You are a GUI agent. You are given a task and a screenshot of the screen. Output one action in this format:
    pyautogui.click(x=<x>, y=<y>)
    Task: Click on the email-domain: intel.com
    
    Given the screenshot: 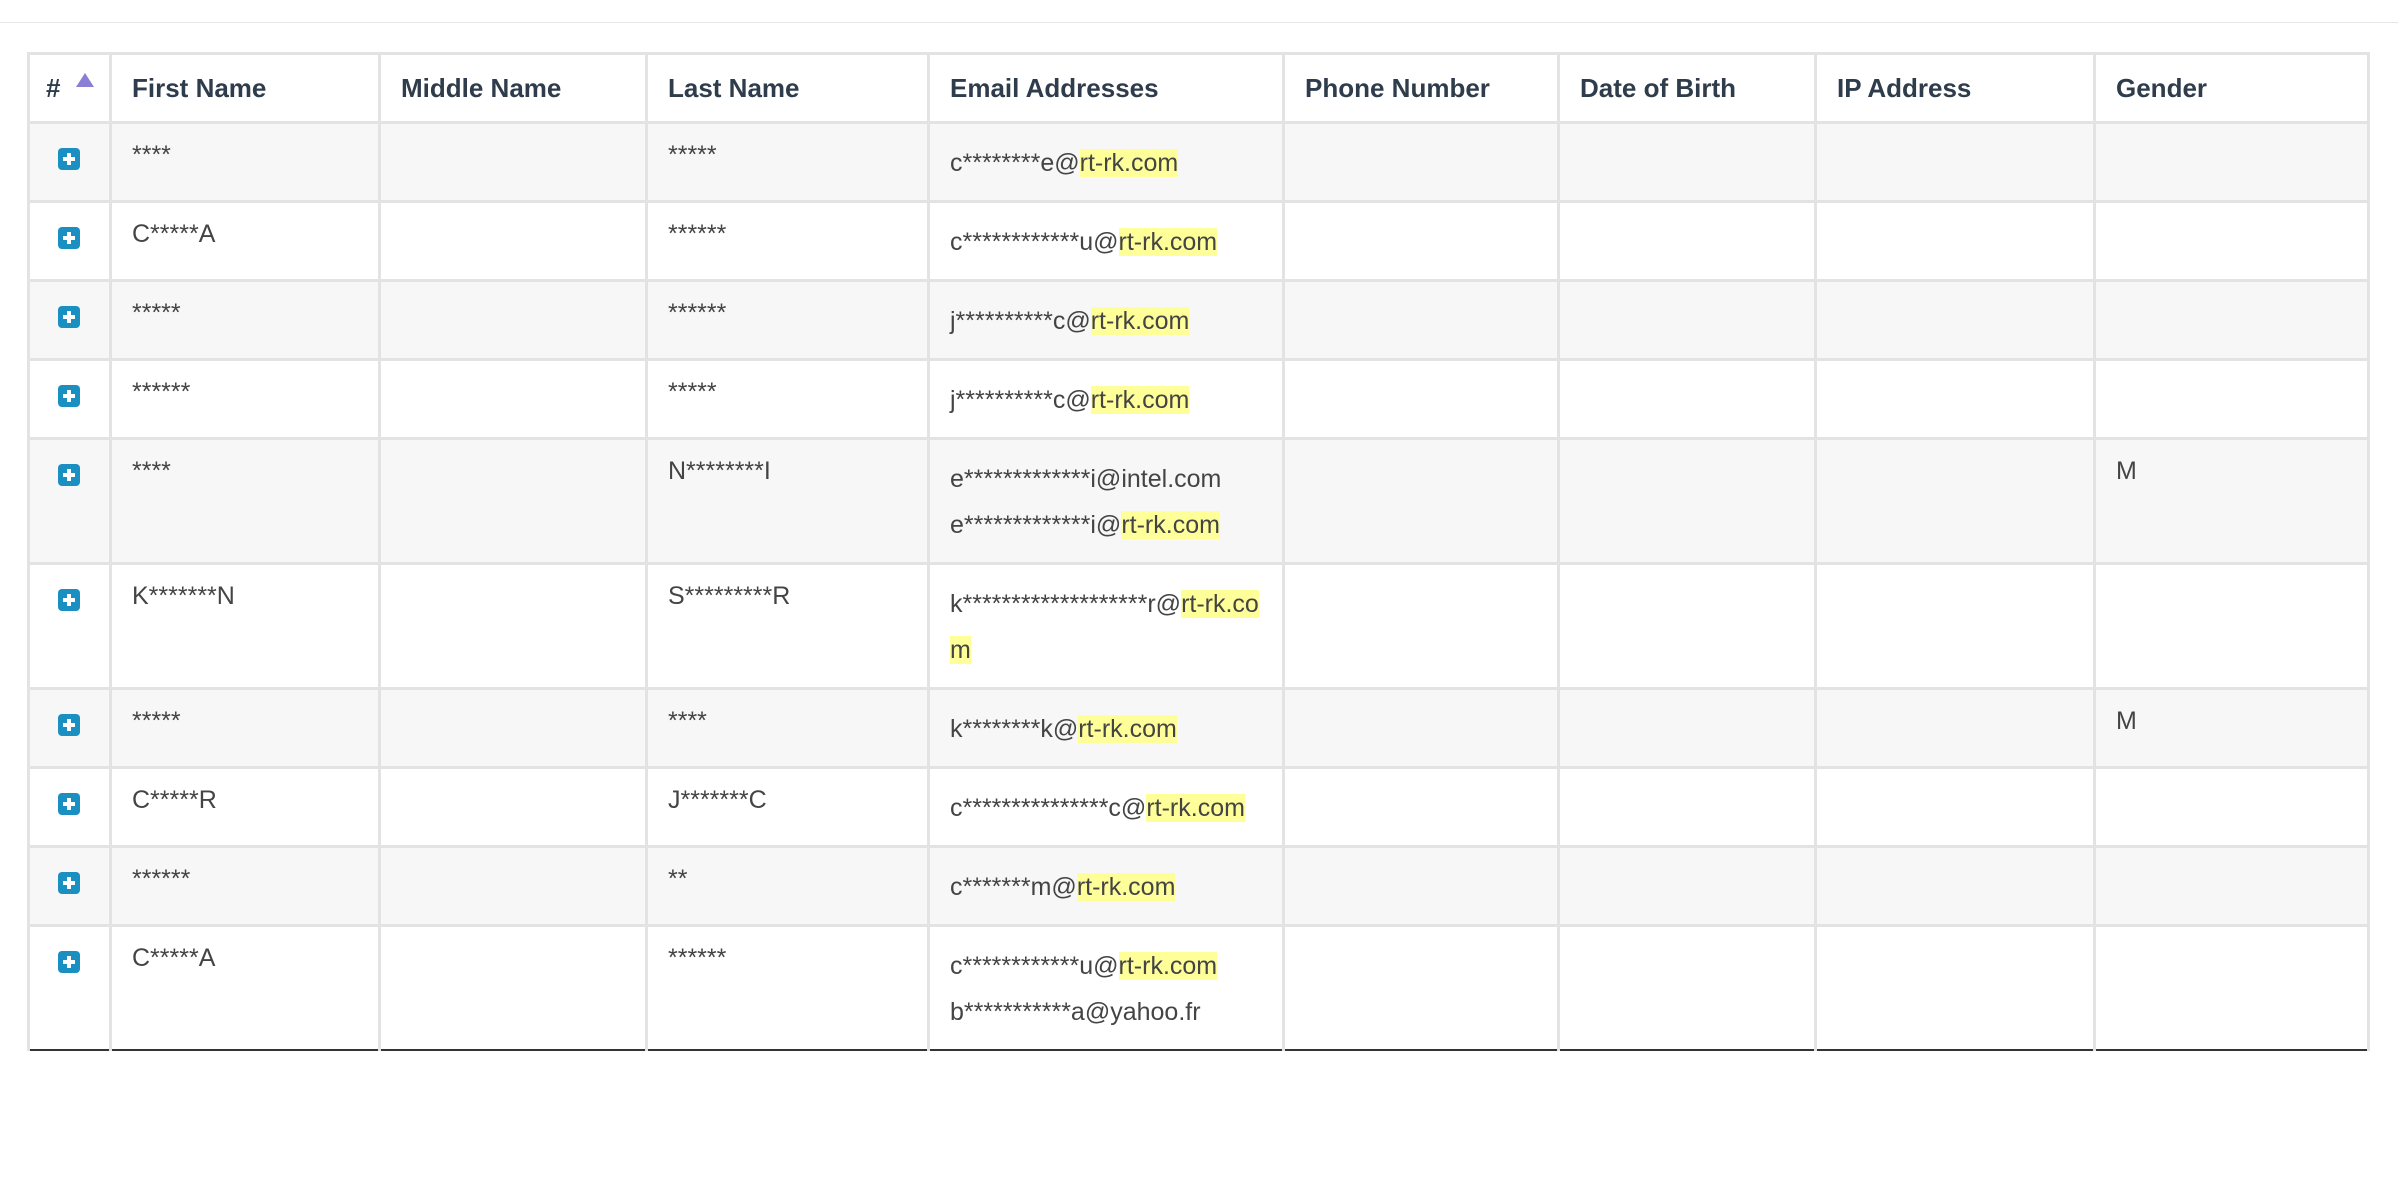 What is the action you would take?
    pyautogui.click(x=1171, y=479)
    